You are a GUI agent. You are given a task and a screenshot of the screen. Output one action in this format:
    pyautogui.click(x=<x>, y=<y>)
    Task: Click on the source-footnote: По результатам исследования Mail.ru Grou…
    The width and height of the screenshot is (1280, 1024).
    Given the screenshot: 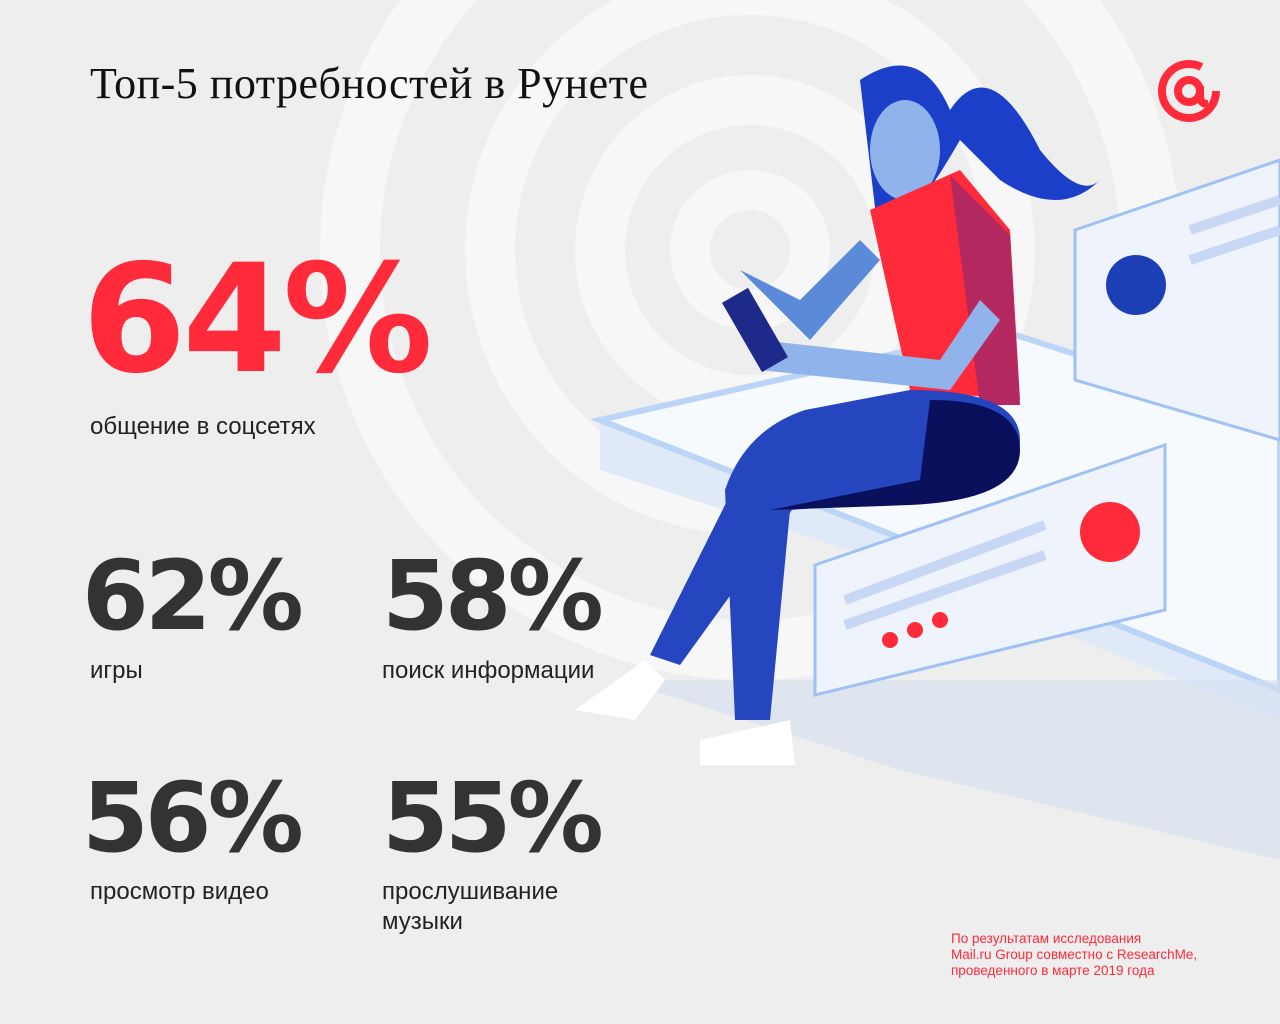 What is the action you would take?
    pyautogui.click(x=1074, y=955)
    